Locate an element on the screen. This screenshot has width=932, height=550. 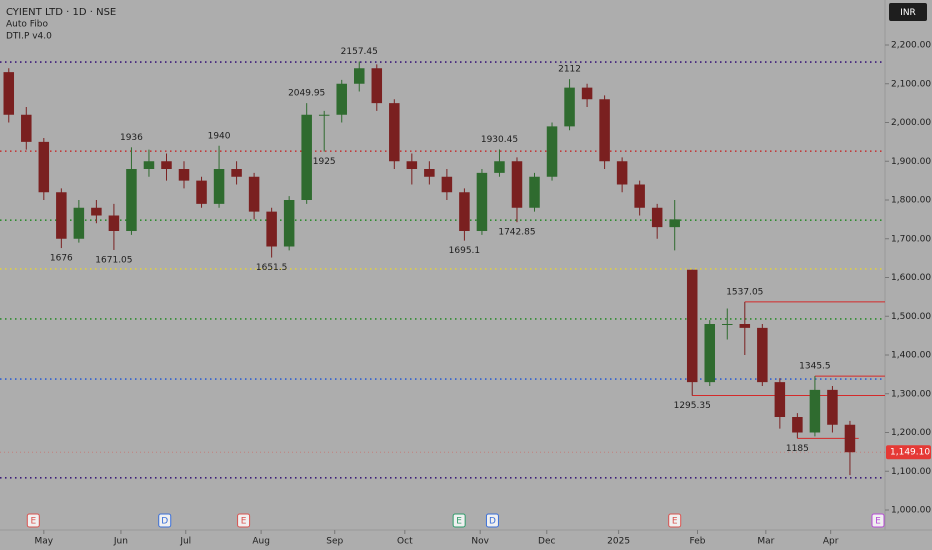
x-tick-label: Oct is located at coordinates (405, 542).